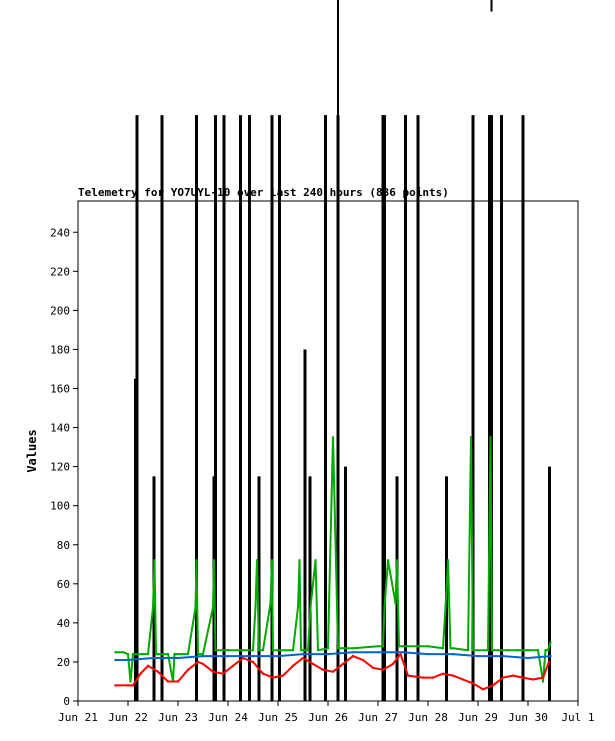 The image size is (615, 741). Describe the element at coordinates (60, 310) in the screenshot. I see `y-tick-label: 200` at that location.